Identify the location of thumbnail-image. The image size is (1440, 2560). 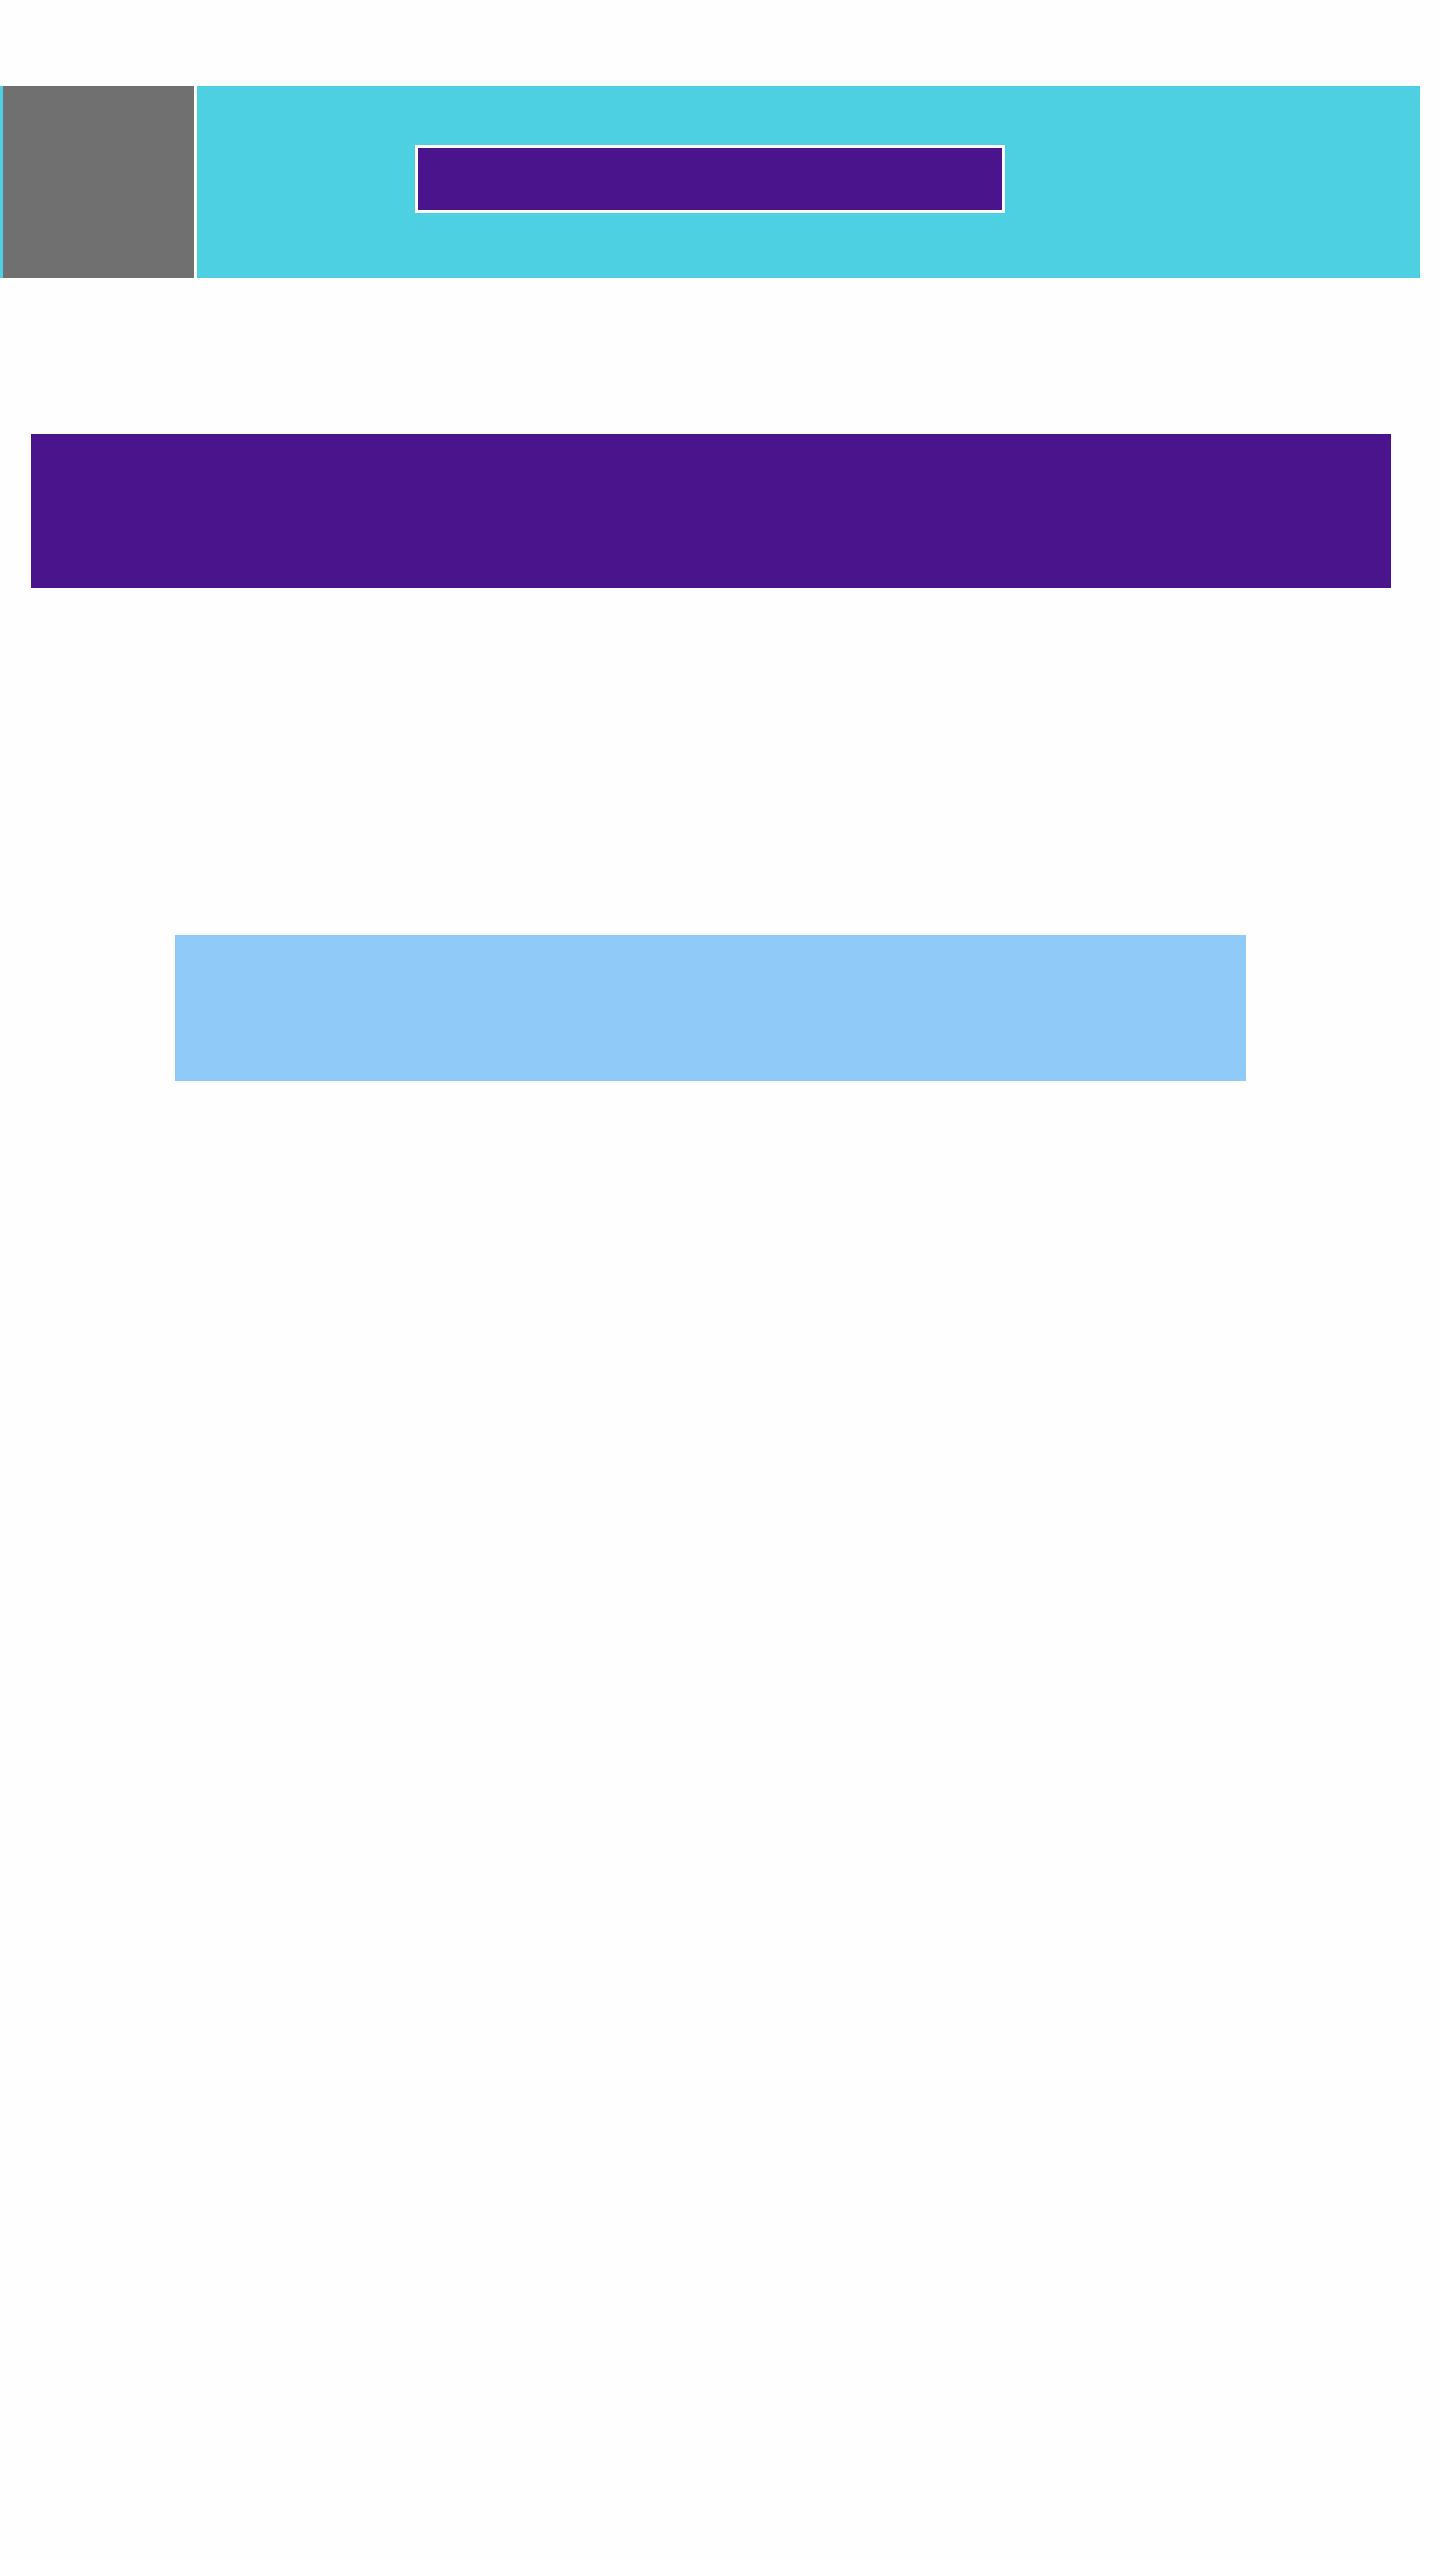
(100, 182).